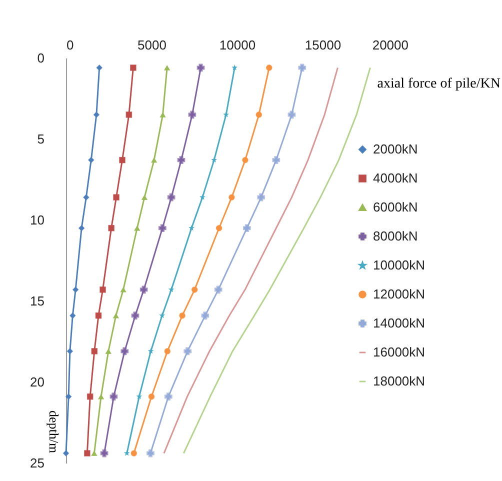 This screenshot has width=502, height=481. What do you see at coordinates (395, 207) in the screenshot?
I see `legend-label: 6000kN` at bounding box center [395, 207].